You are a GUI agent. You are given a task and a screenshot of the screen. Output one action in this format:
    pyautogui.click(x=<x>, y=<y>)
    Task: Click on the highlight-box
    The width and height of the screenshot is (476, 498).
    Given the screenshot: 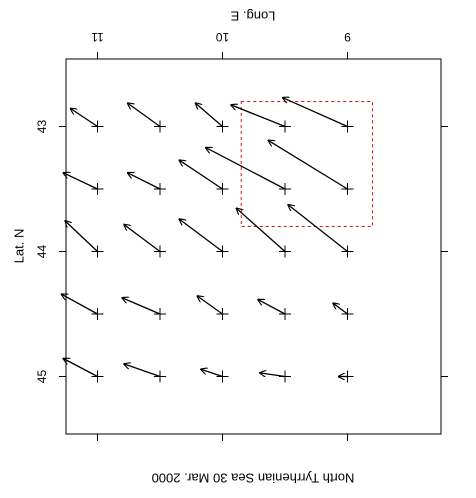 What is the action you would take?
    pyautogui.click(x=306, y=164)
    